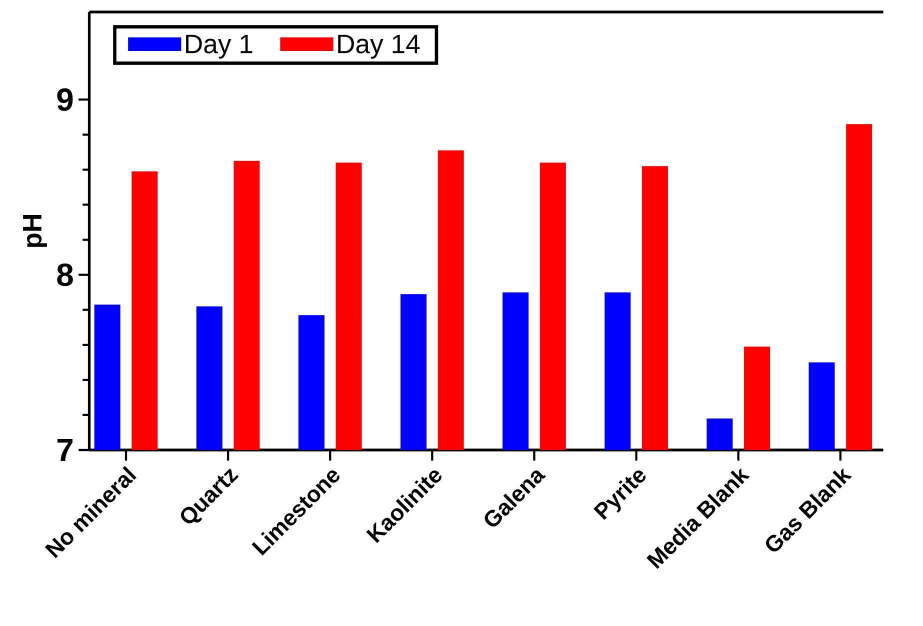  Describe the element at coordinates (35, 231) in the screenshot. I see `y-axis-title: pH` at that location.